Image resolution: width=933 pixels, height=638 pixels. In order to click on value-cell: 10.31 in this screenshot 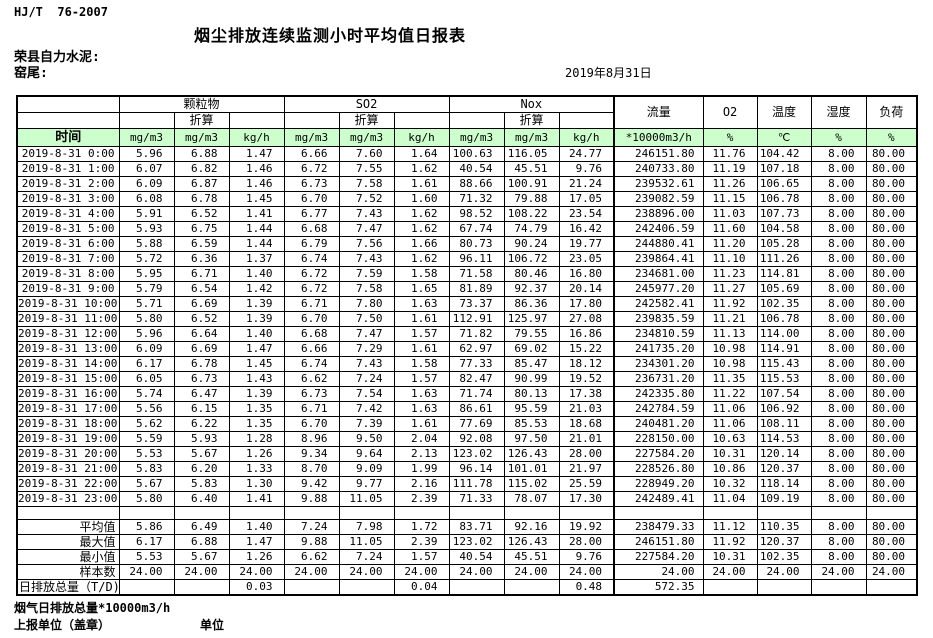, I will do `click(730, 454)`.